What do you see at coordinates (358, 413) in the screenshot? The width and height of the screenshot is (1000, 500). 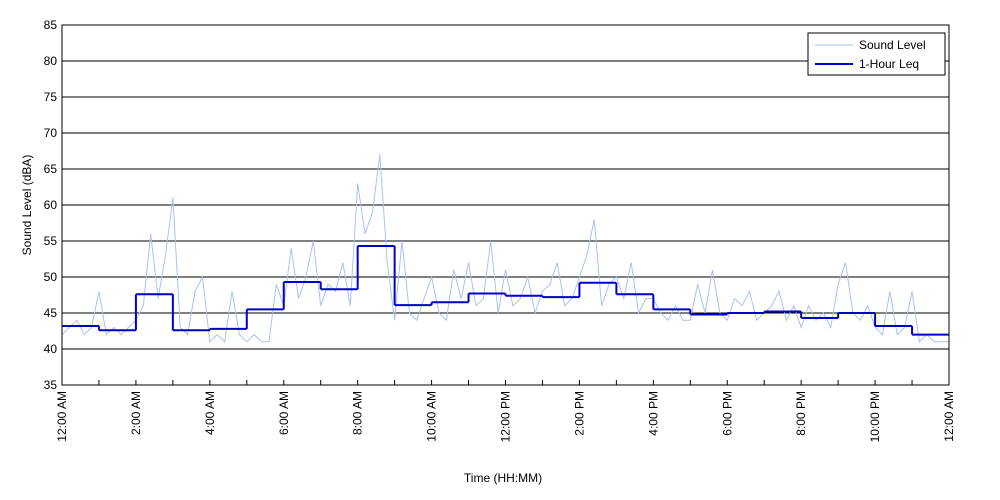 I see `x-tick-label: 8:00 AM` at bounding box center [358, 413].